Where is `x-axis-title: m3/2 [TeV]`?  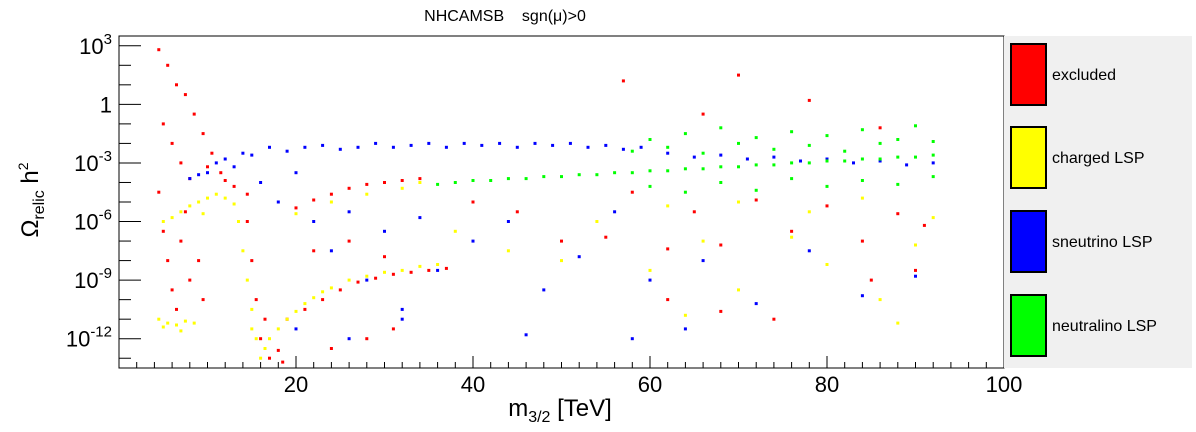
x-axis-title: m3/2 [TeV] is located at coordinates (560, 410).